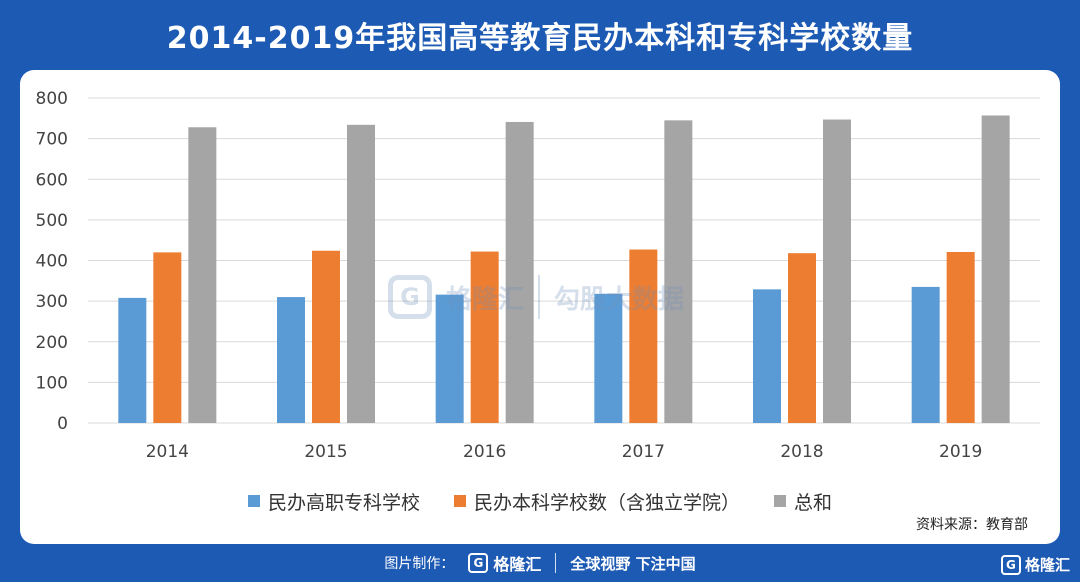 The width and height of the screenshot is (1080, 582). I want to click on bar-series-1-2014, so click(132, 360).